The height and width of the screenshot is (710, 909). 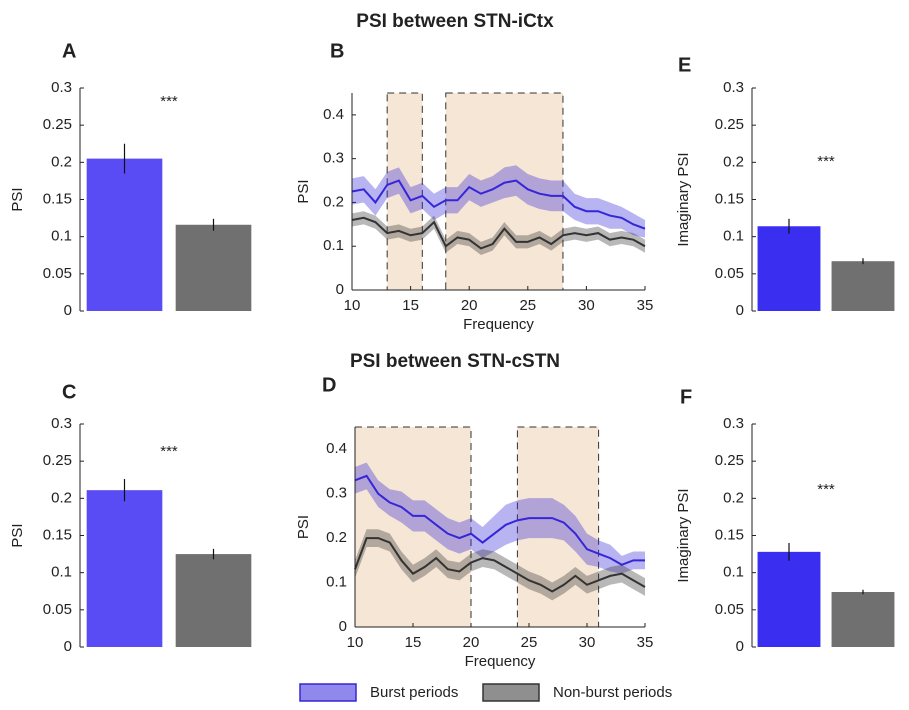 I want to click on panel-label: F, so click(x=686, y=397).